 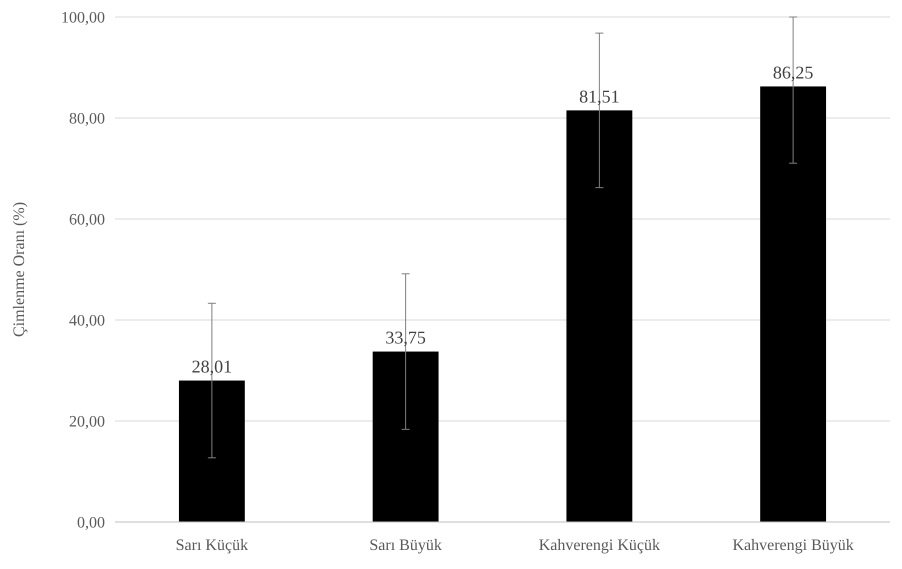 What do you see at coordinates (19, 270) in the screenshot?
I see `y-axis-title: Çimlenme Oranı (%)` at bounding box center [19, 270].